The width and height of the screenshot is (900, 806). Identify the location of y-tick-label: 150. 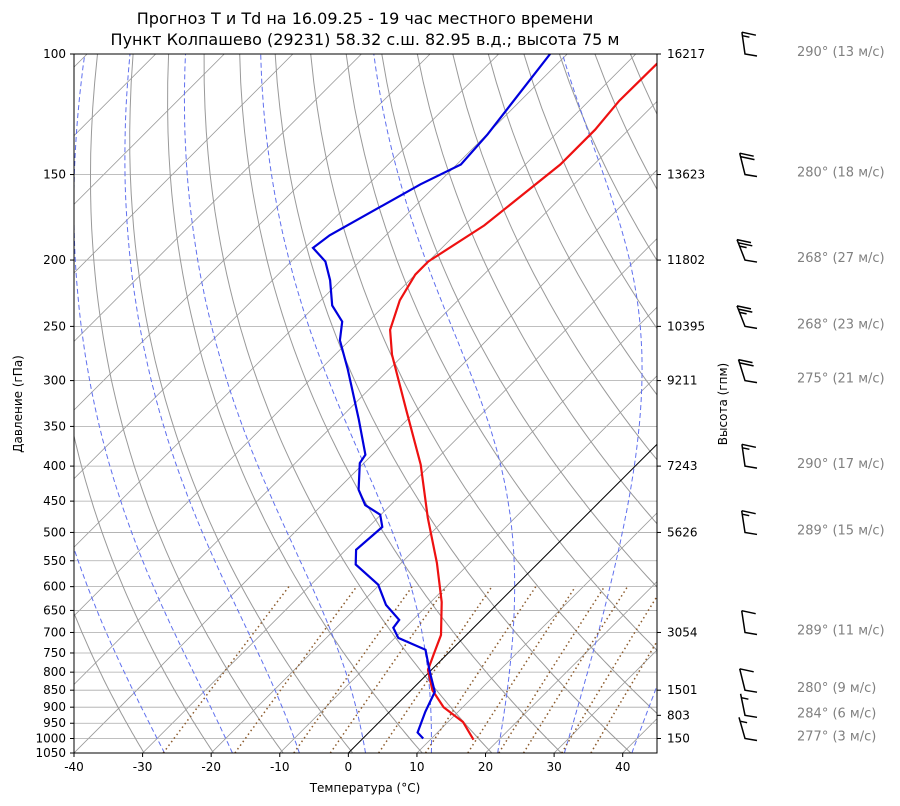
(54, 175).